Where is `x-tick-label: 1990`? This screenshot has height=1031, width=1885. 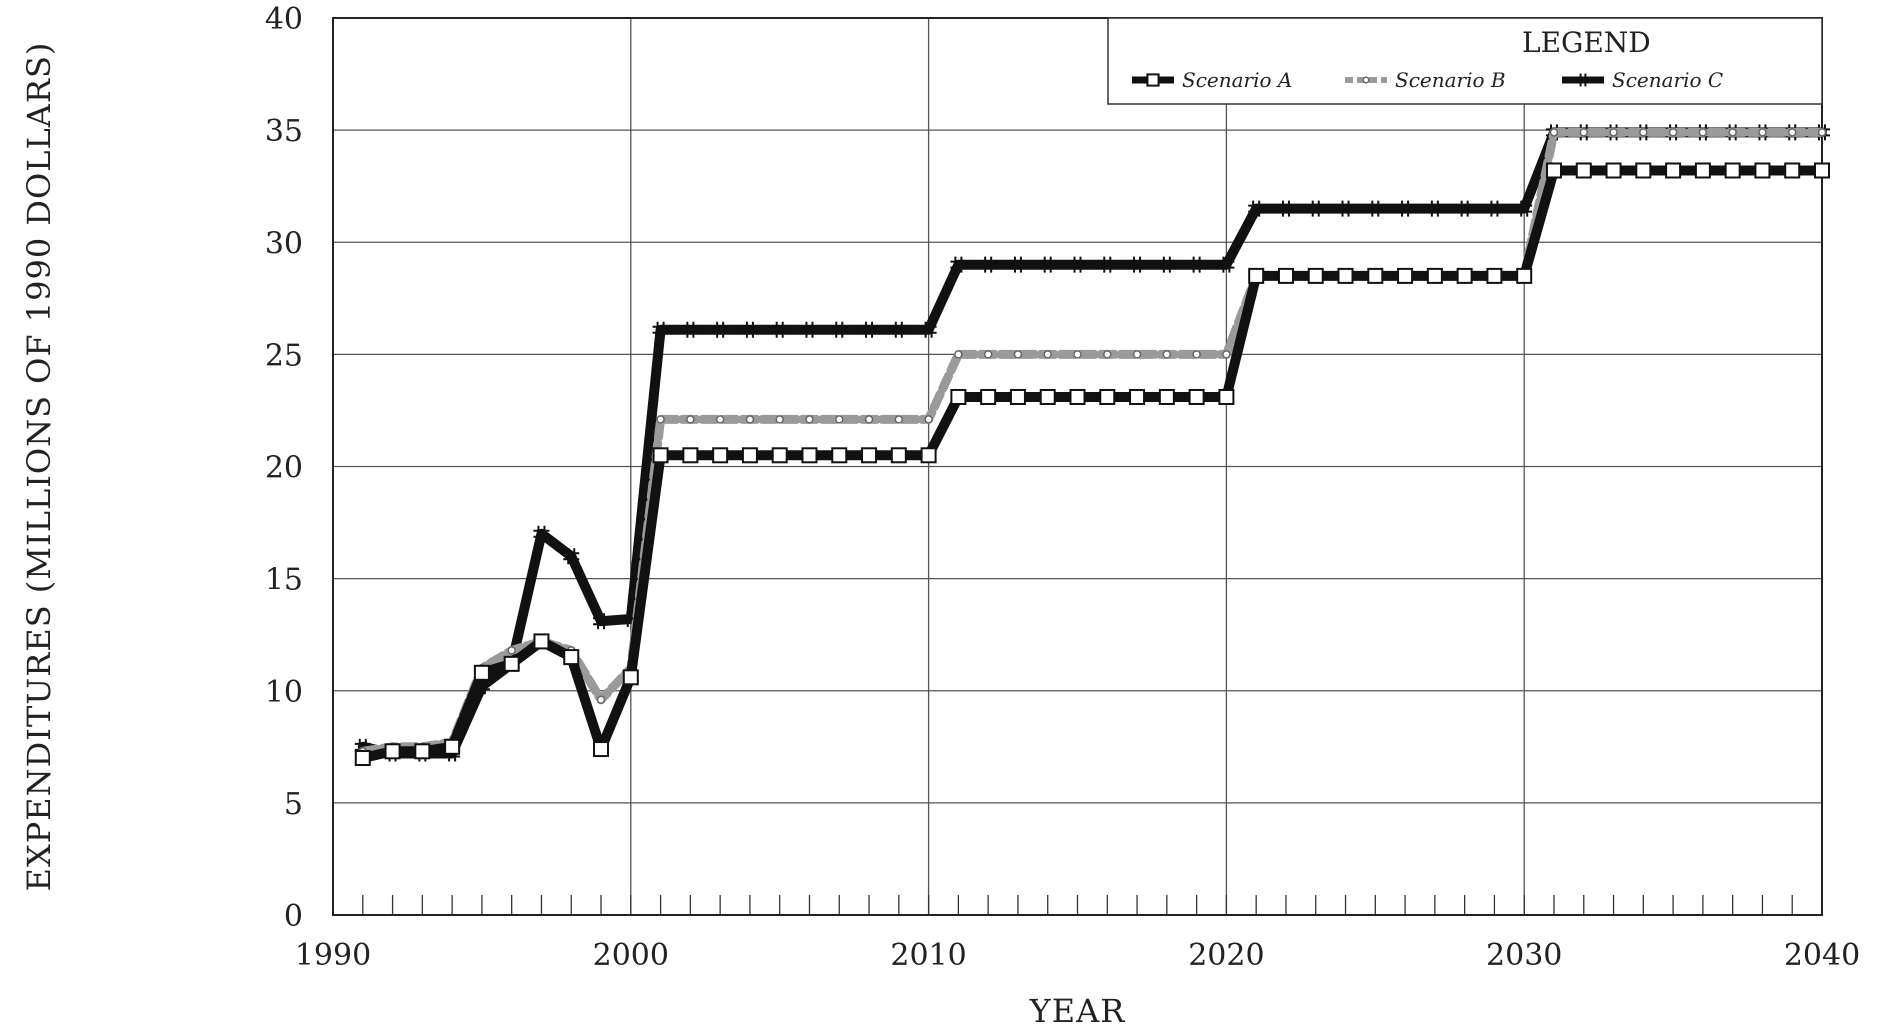
x-tick-label: 1990 is located at coordinates (333, 955).